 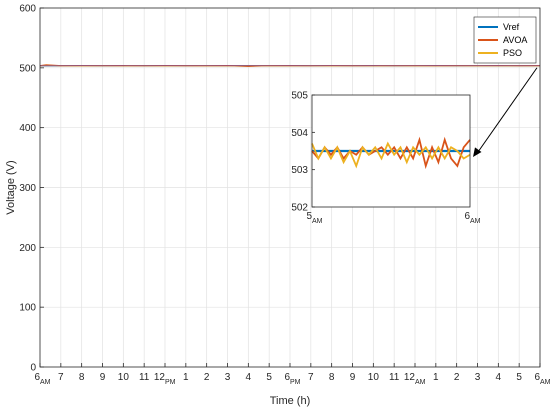 I want to click on y-axis-label: Voltage (V), so click(x=11, y=187).